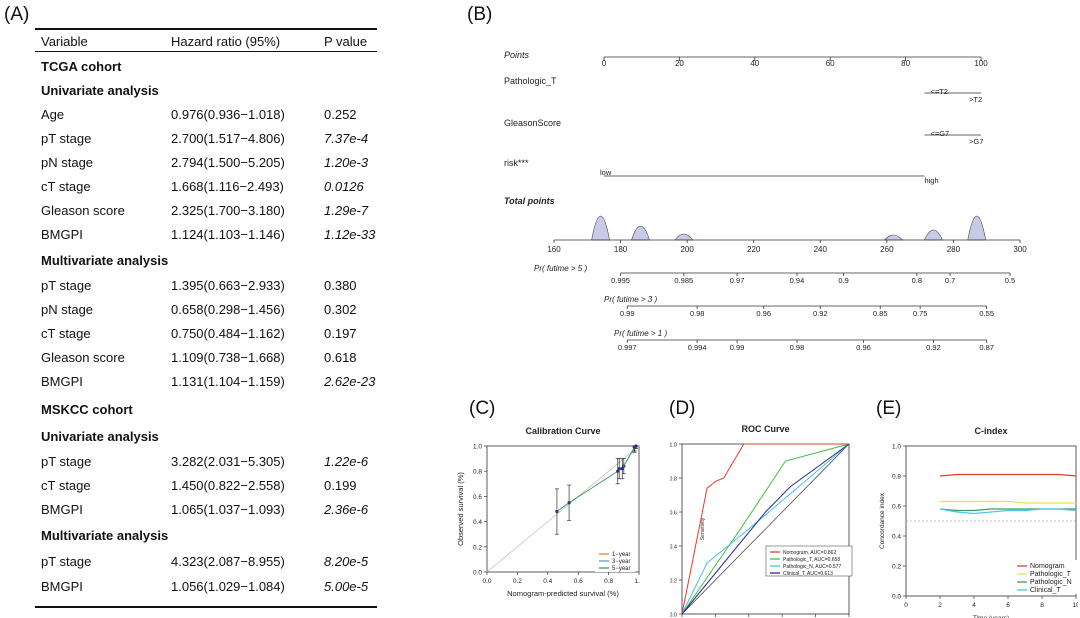 The image size is (1080, 618). I want to click on points-tick-label: 40, so click(754, 63).